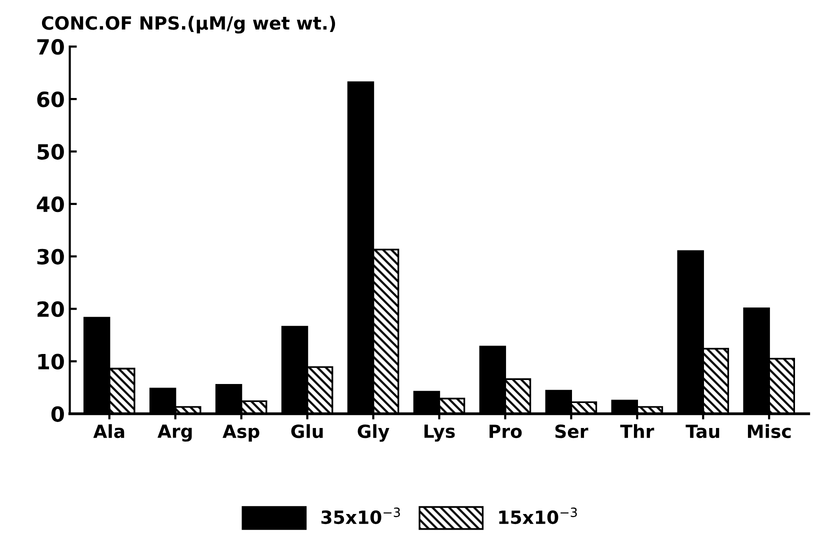 Image resolution: width=821 pixels, height=548 pixels. I want to click on y-tick-label: 30, so click(50, 256).